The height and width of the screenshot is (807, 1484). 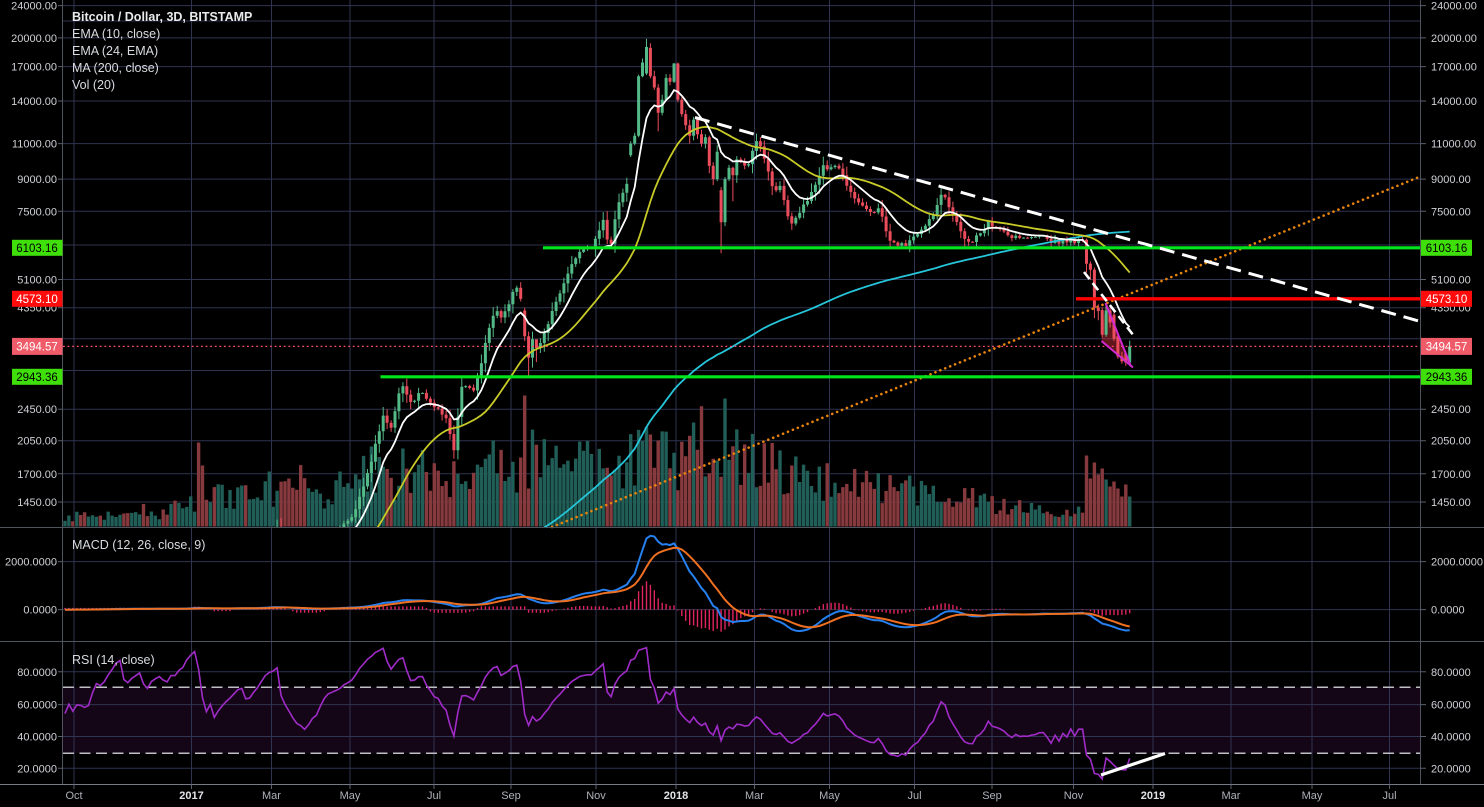 I want to click on svg-text: 2019, so click(x=1153, y=796).